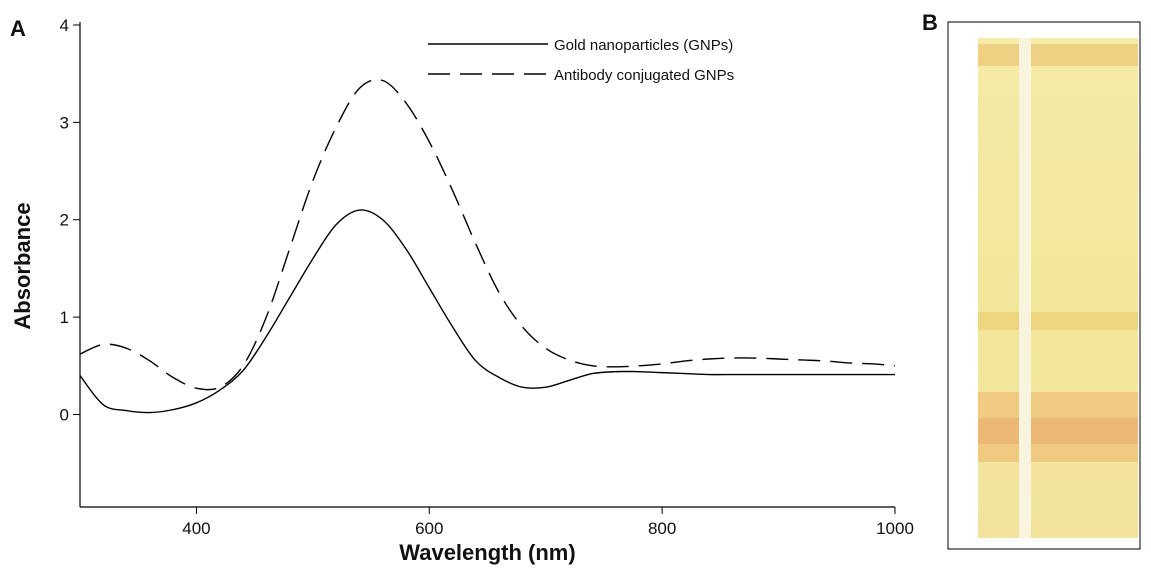  Describe the element at coordinates (643, 45) in the screenshot. I see `legend-label: Gold nanoparticles (GNPs)` at that location.